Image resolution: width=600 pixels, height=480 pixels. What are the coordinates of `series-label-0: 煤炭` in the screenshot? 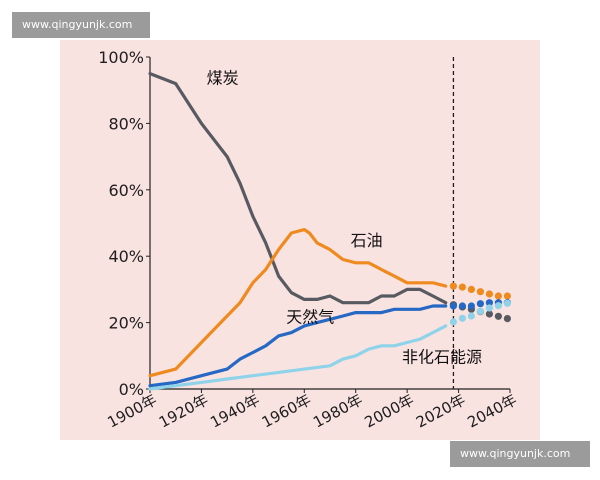 It's located at (223, 78).